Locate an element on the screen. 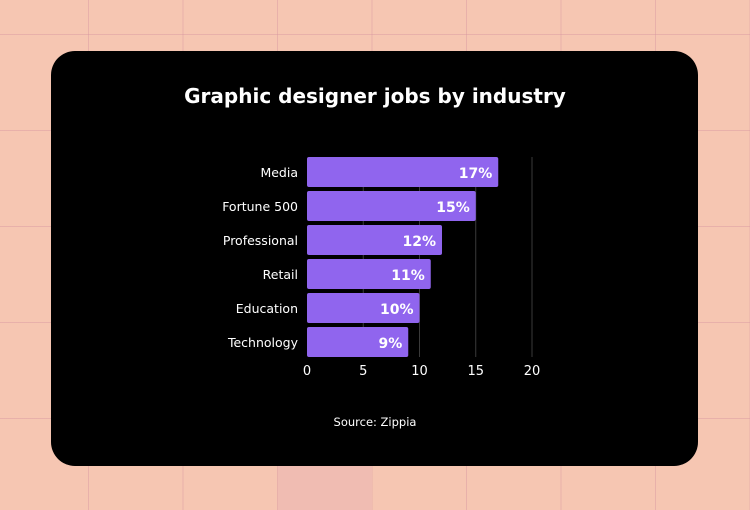 The width and height of the screenshot is (750, 510). background-highlight-cell is located at coordinates (325, 488).